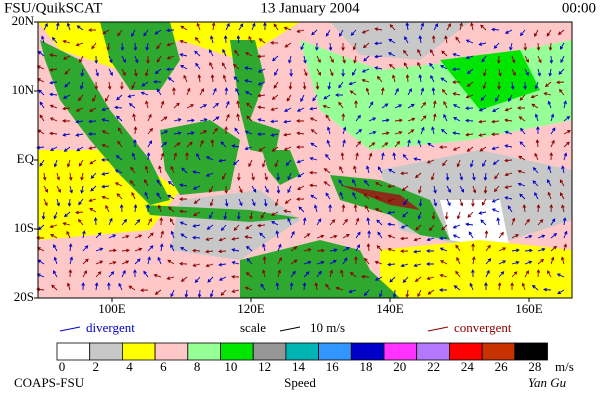 Image resolution: width=600 pixels, height=400 pixels. Describe the element at coordinates (299, 366) in the screenshot. I see `colorbar-tick-label: 14` at that location.